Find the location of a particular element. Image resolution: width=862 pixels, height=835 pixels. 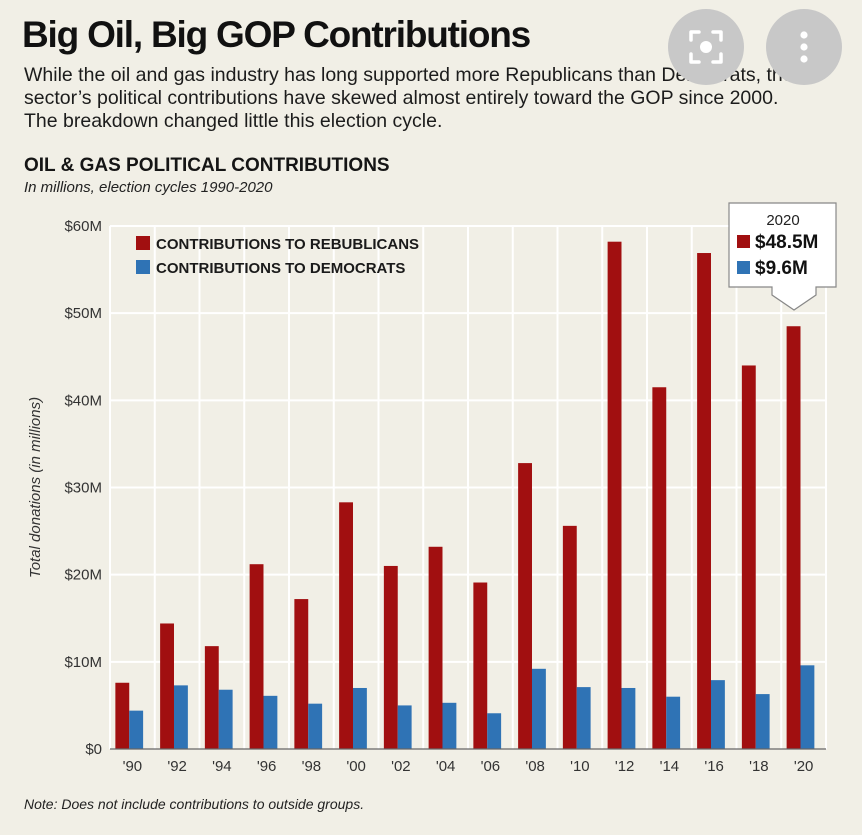

legend-label: CONTRIBUTIONS TO DEMOCRATS is located at coordinates (280, 268).